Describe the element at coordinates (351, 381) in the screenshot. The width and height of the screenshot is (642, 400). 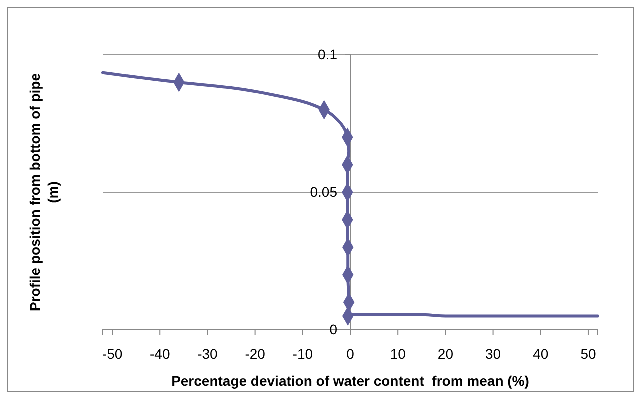
I see `x-axis-title: Percentage deviation of water content from mean (%)` at that location.